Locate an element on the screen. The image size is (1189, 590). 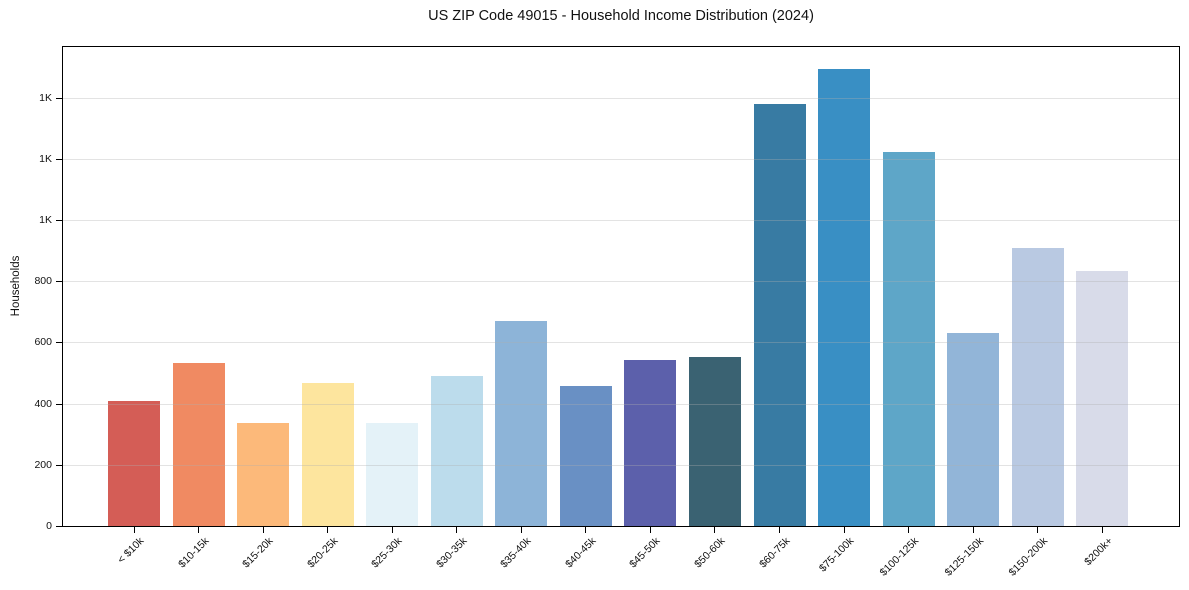
x-tick-100-125k is located at coordinates (909, 530).